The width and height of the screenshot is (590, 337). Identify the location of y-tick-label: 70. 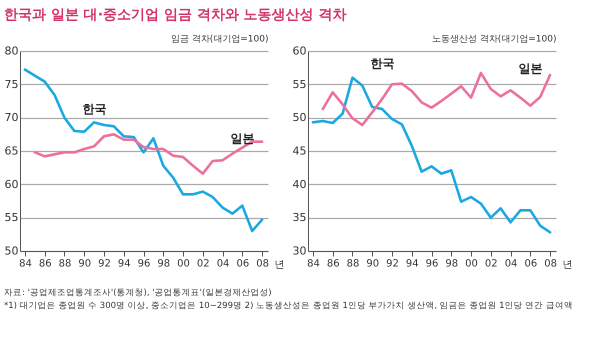
(11, 117).